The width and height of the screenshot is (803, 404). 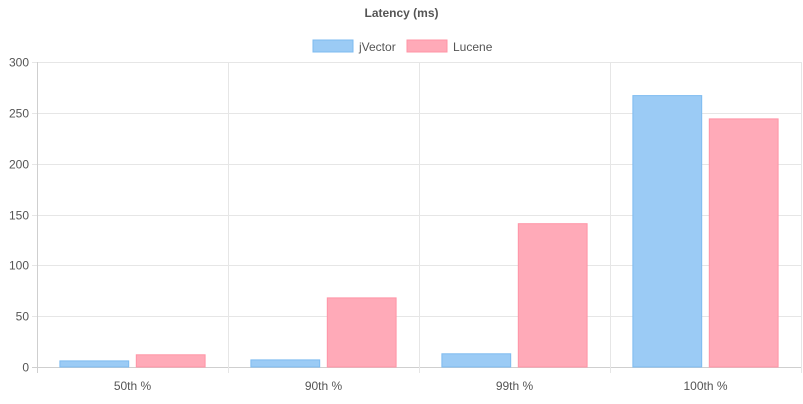 I want to click on y-axis: 0 50 100 150 200 250 300, so click(x=19, y=215).